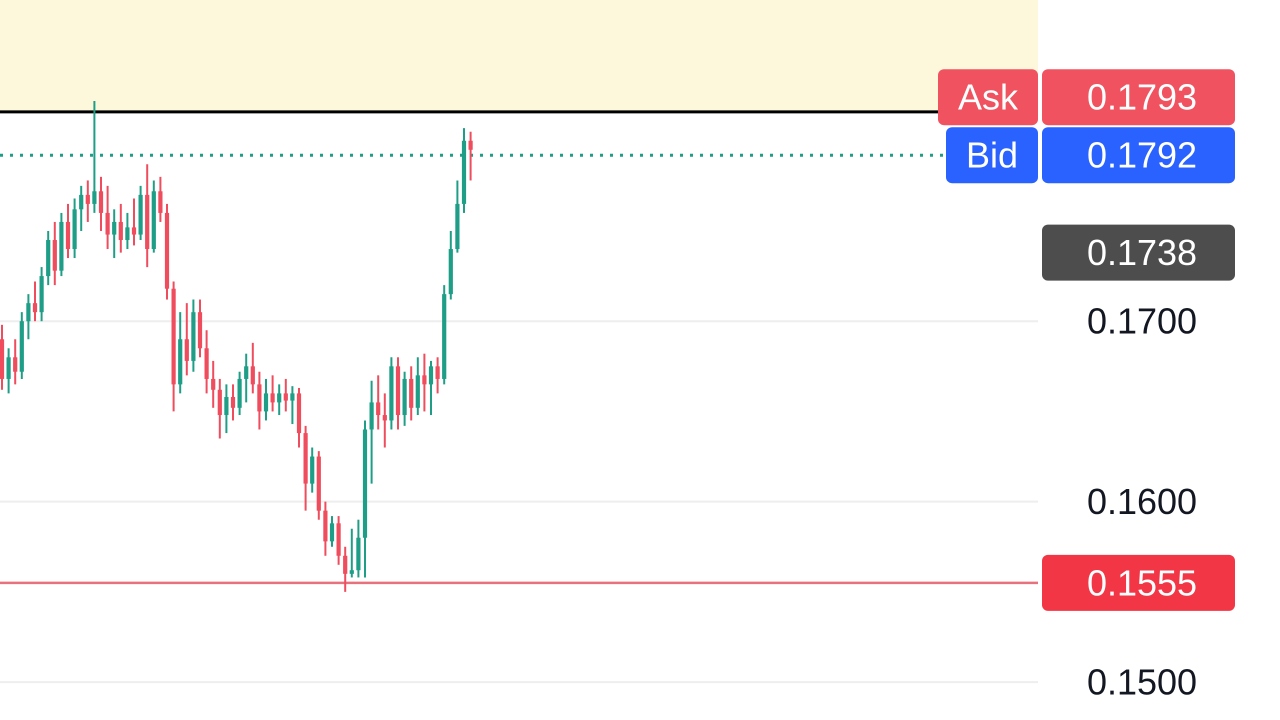 Image resolution: width=1280 pixels, height=720 pixels. I want to click on price-marker-name: Ask, so click(988, 97).